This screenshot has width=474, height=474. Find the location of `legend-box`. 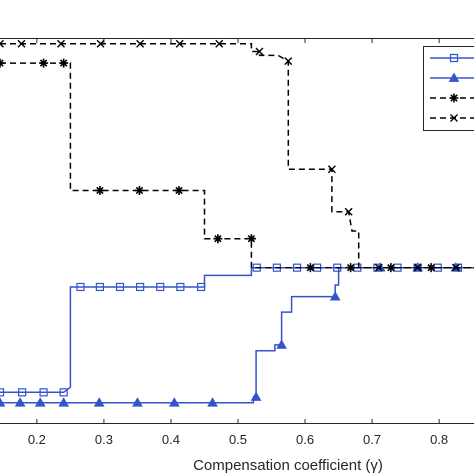

legend-box is located at coordinates (448, 88).